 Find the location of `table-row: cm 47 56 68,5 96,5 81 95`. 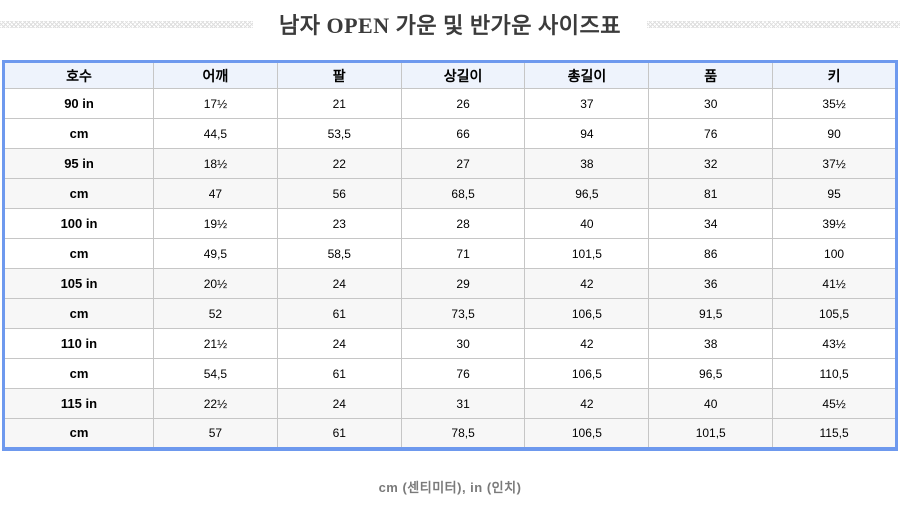

table-row: cm 47 56 68,5 96,5 81 95 is located at coordinates (450, 193).